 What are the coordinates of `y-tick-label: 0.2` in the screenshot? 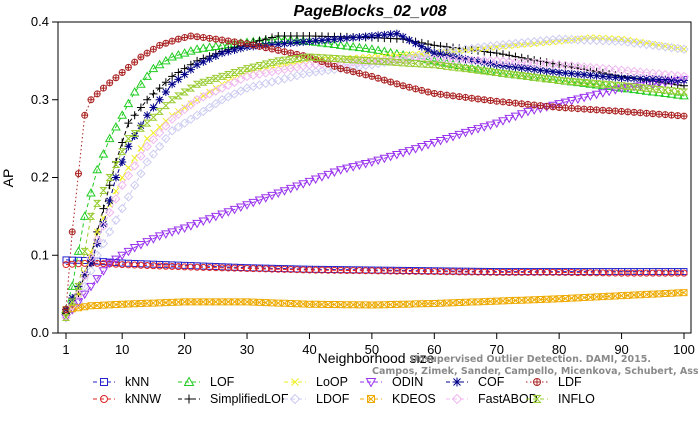 It's located at (40, 177).